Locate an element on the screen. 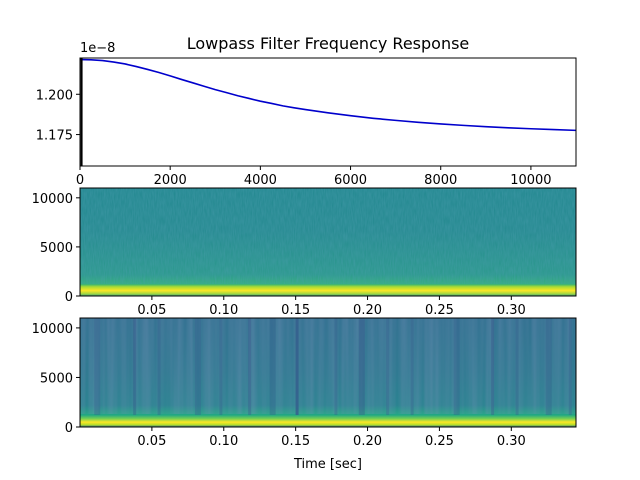 Image resolution: width=640 pixels, height=480 pixels. spectrogram-top-time-ticks: 0.05 0.10 0.15 0.20 0.25 0.30 is located at coordinates (331, 307).